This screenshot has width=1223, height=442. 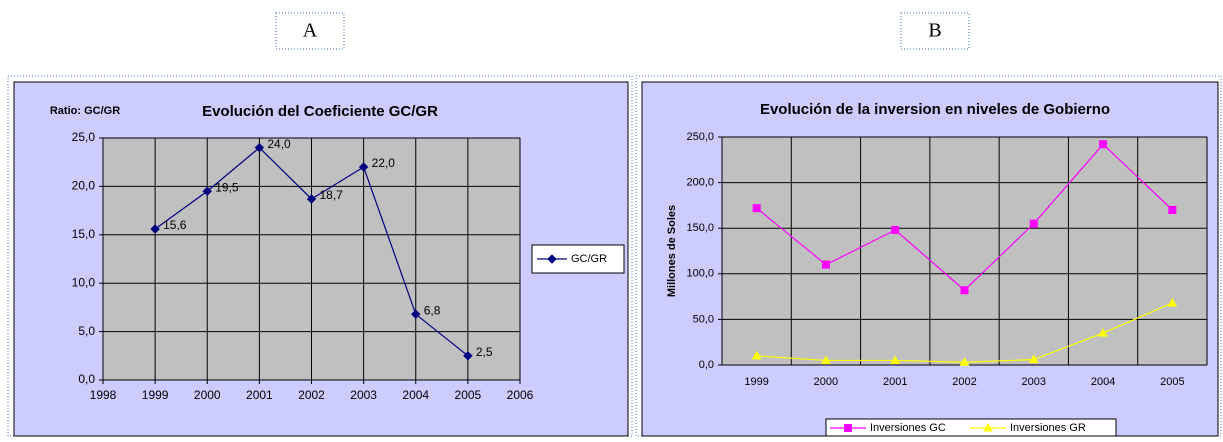 What do you see at coordinates (332, 195) in the screenshot?
I see `data-label: 18,7` at bounding box center [332, 195].